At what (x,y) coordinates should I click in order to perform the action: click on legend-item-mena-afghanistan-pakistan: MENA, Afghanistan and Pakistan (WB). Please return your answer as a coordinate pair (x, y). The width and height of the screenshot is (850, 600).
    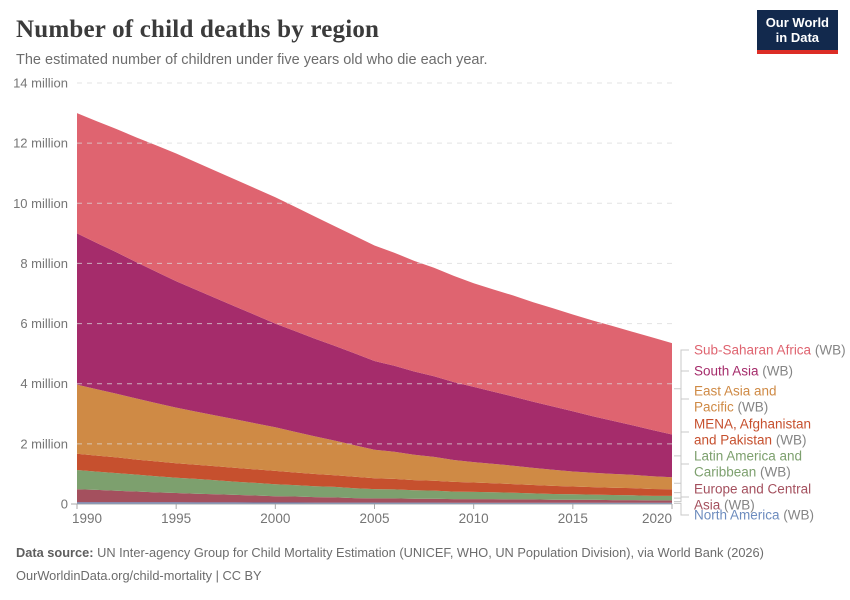
    Looking at the image, I should click on (760, 432).